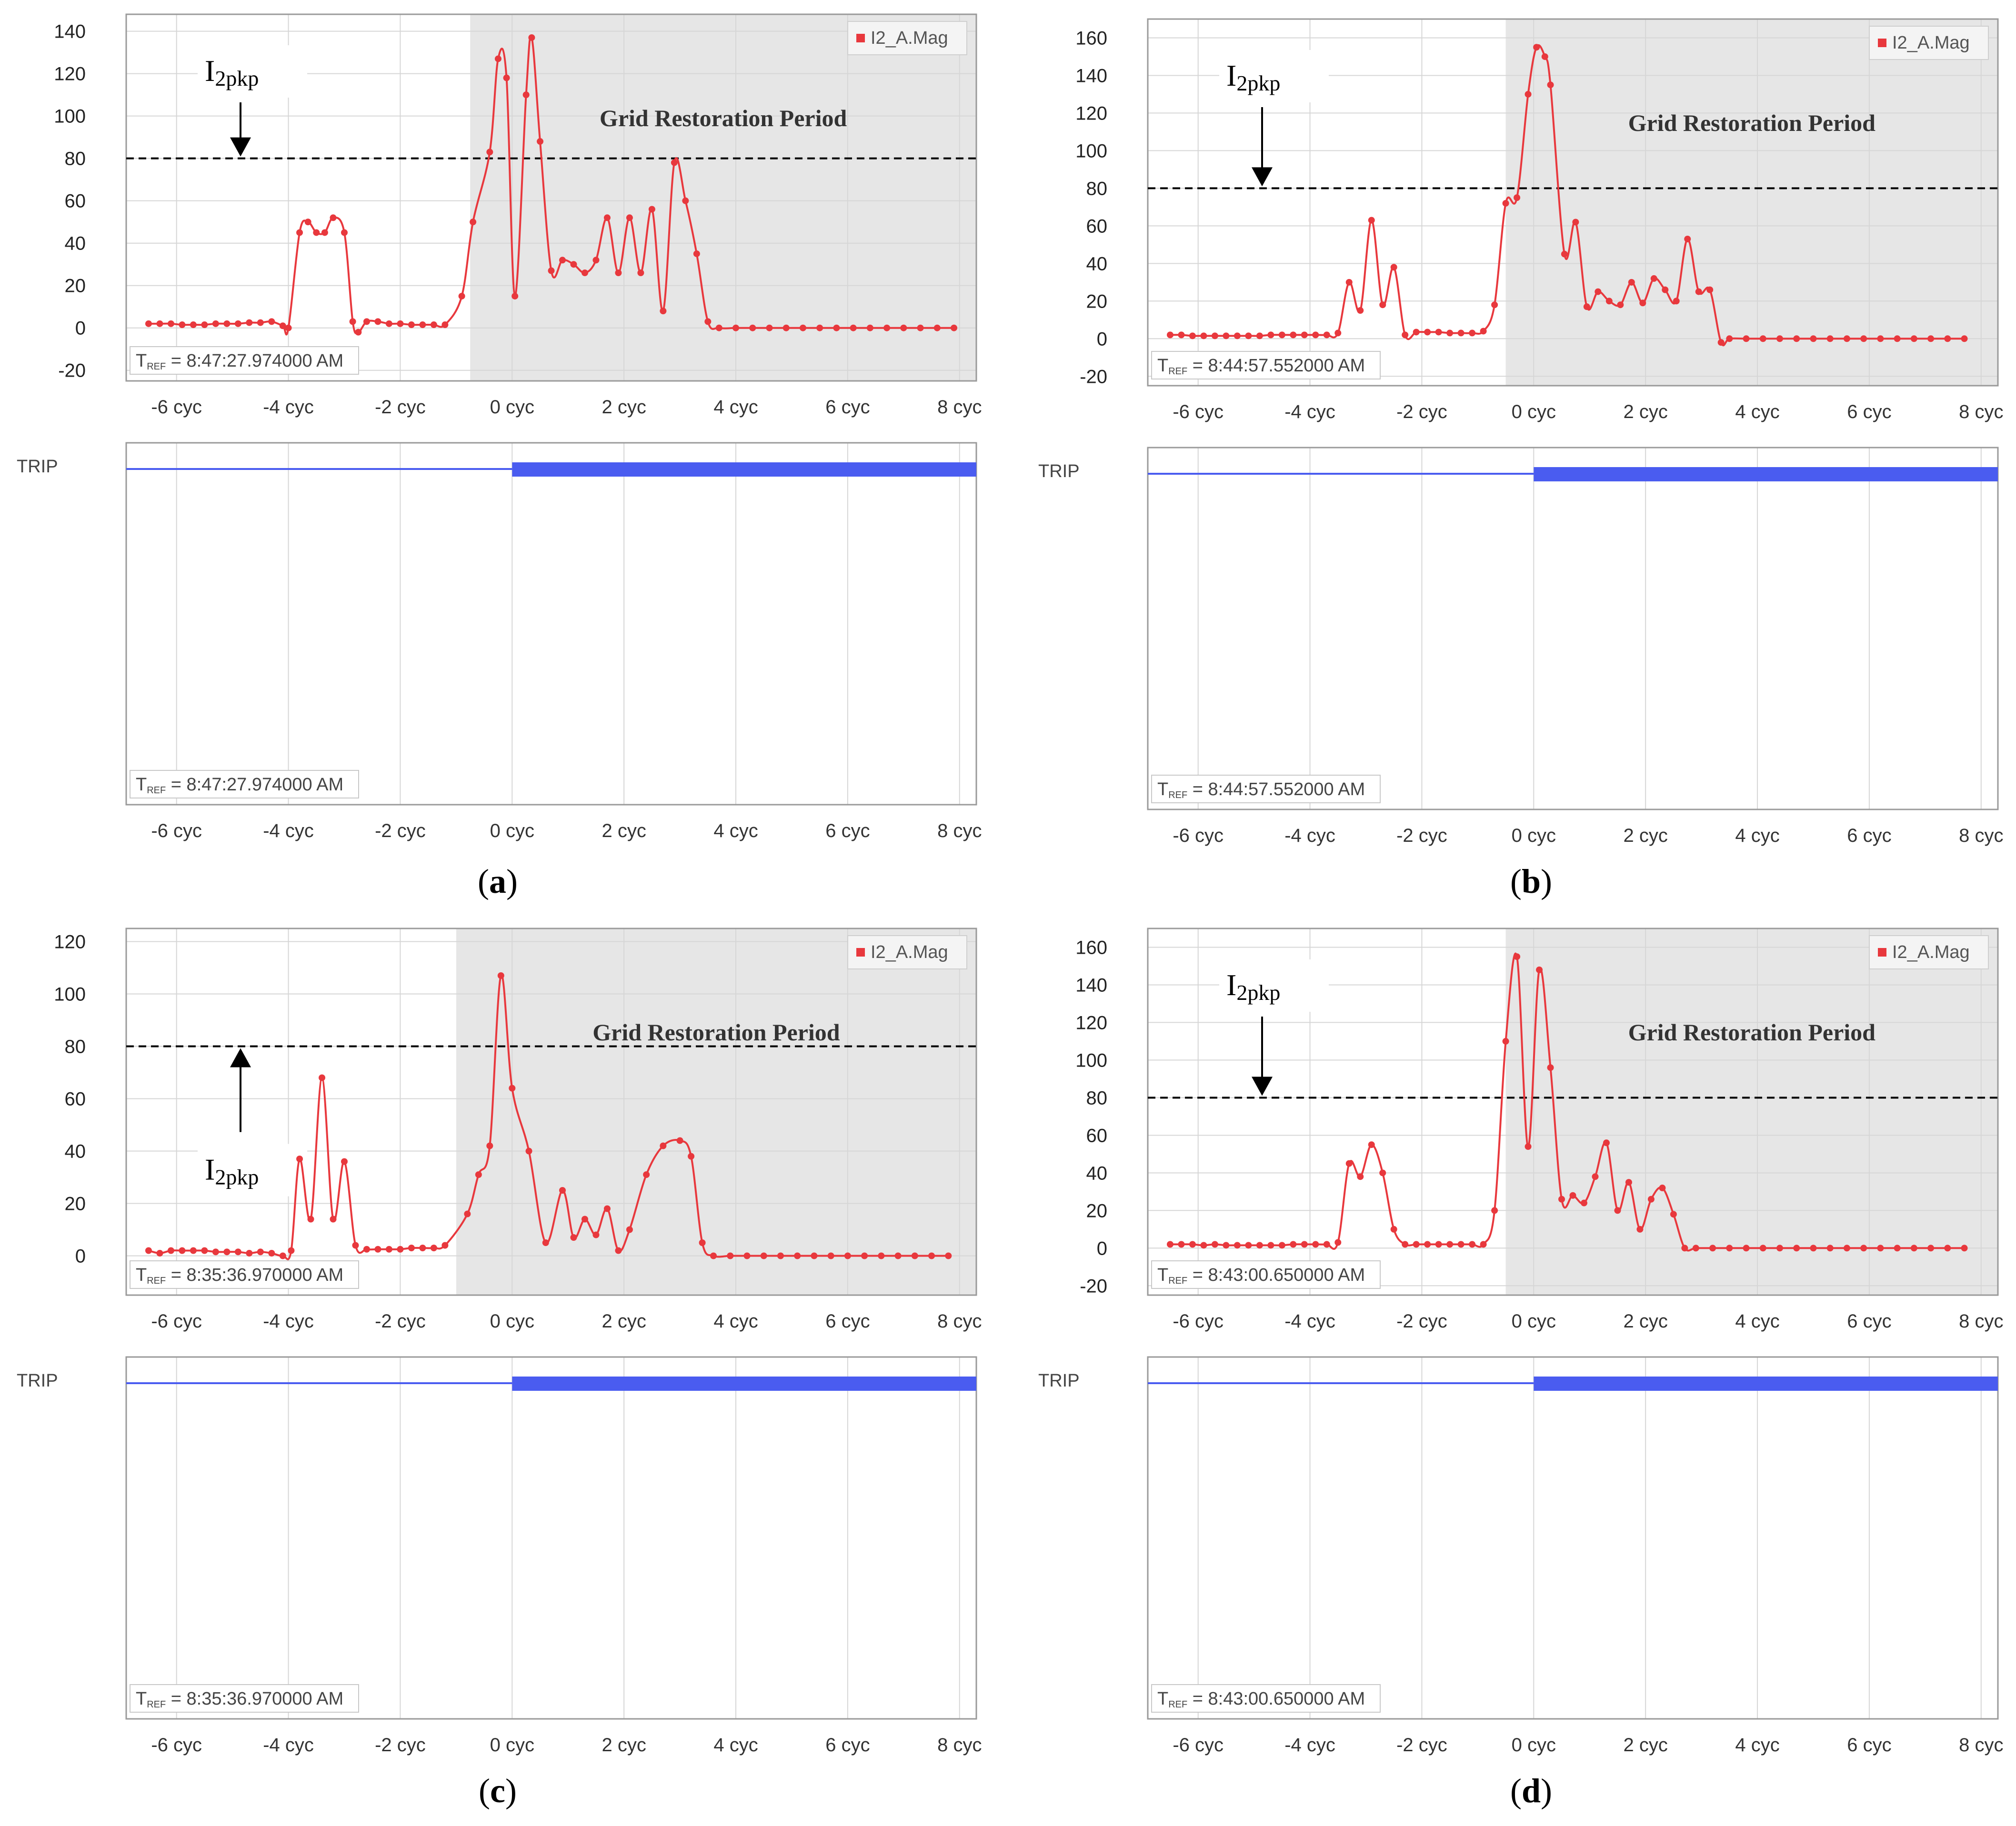  What do you see at coordinates (70, 942) in the screenshot?
I see `y-tick-label: 120` at bounding box center [70, 942].